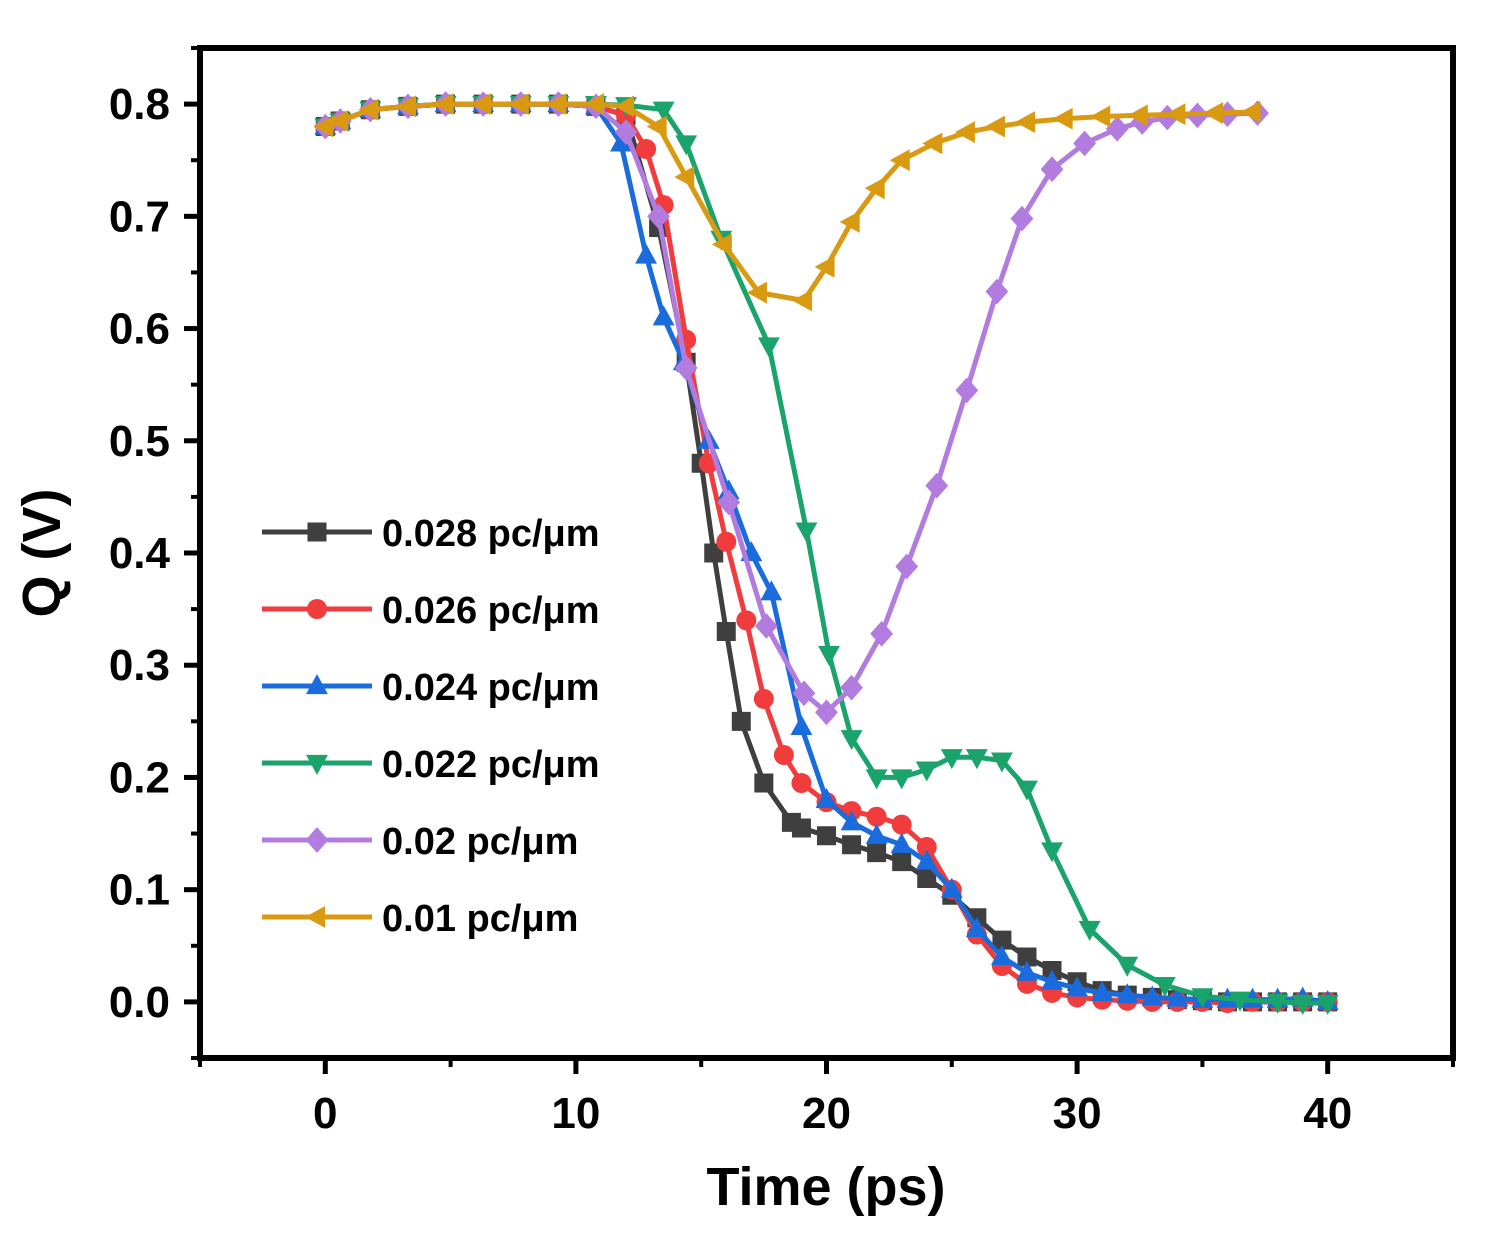 This screenshot has height=1247, width=1489. Describe the element at coordinates (491, 688) in the screenshot. I see `legend-label: 0.024 pc/μm` at that location.